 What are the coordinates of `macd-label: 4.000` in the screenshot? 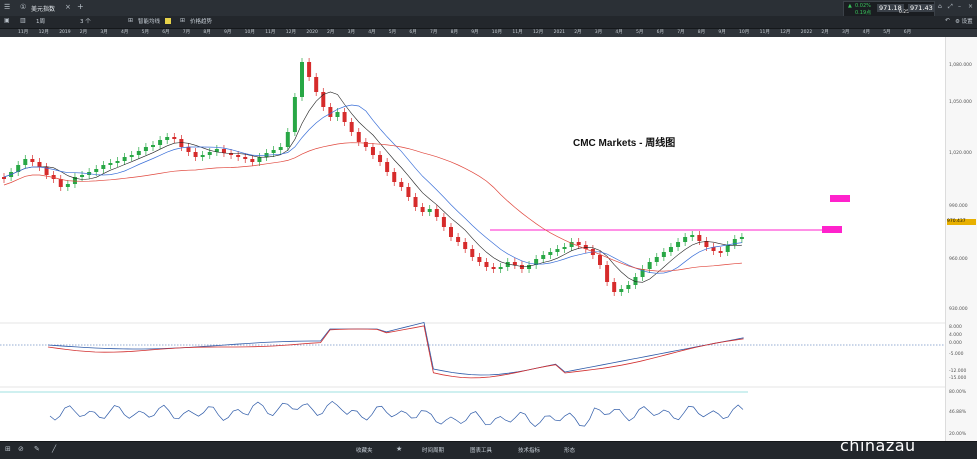 It's located at (955, 335).